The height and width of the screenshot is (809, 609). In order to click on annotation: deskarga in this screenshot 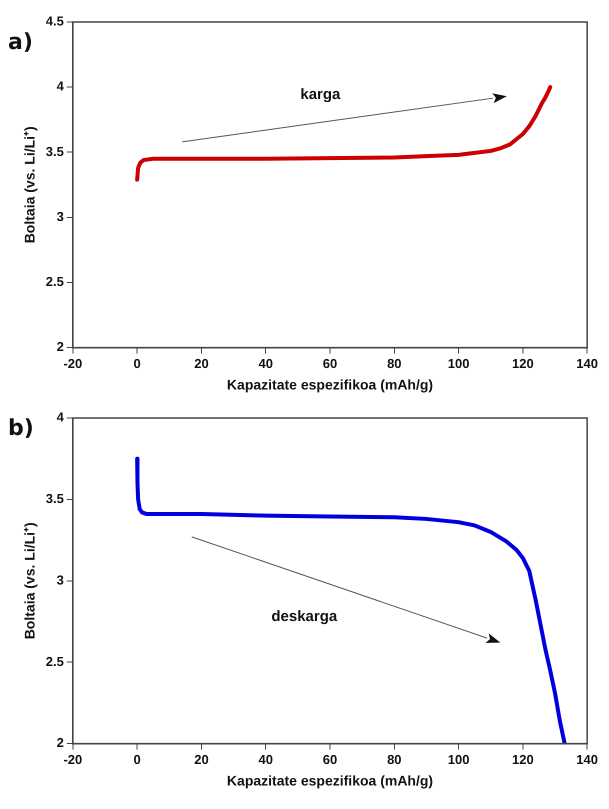, I will do `click(304, 616)`.